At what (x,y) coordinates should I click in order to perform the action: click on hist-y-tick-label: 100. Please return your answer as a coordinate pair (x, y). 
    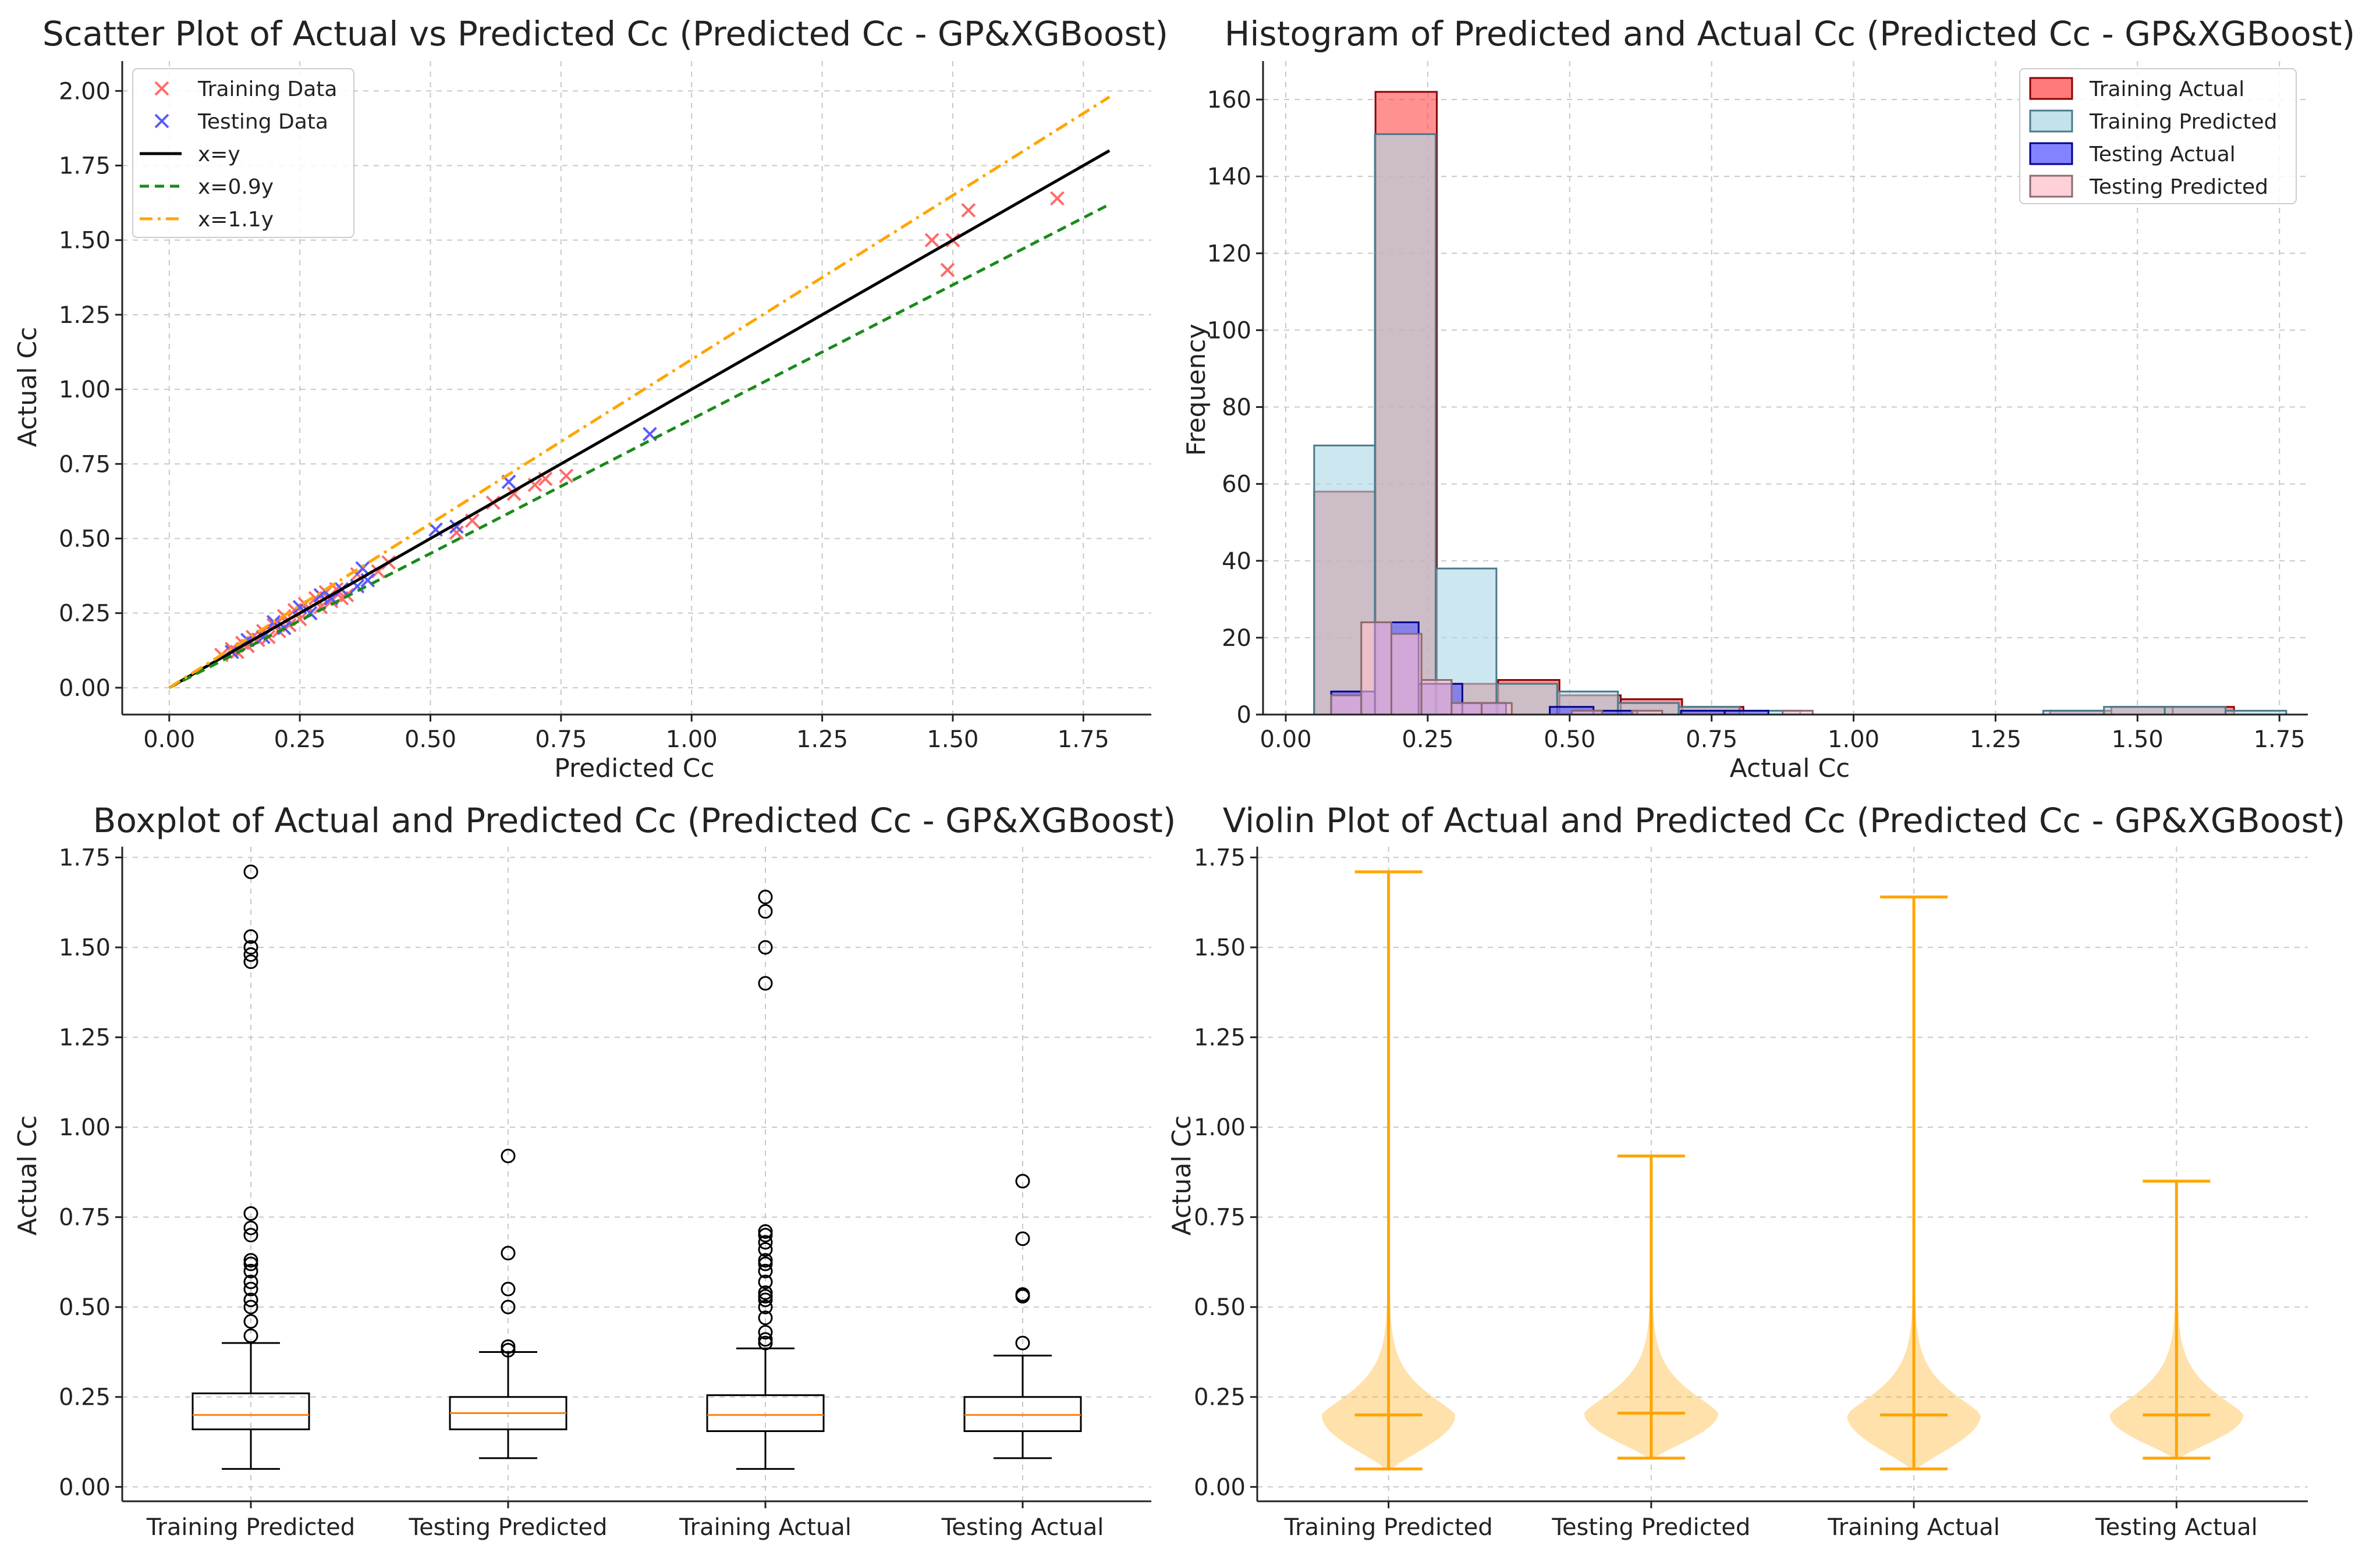
    Looking at the image, I should click on (1229, 330).